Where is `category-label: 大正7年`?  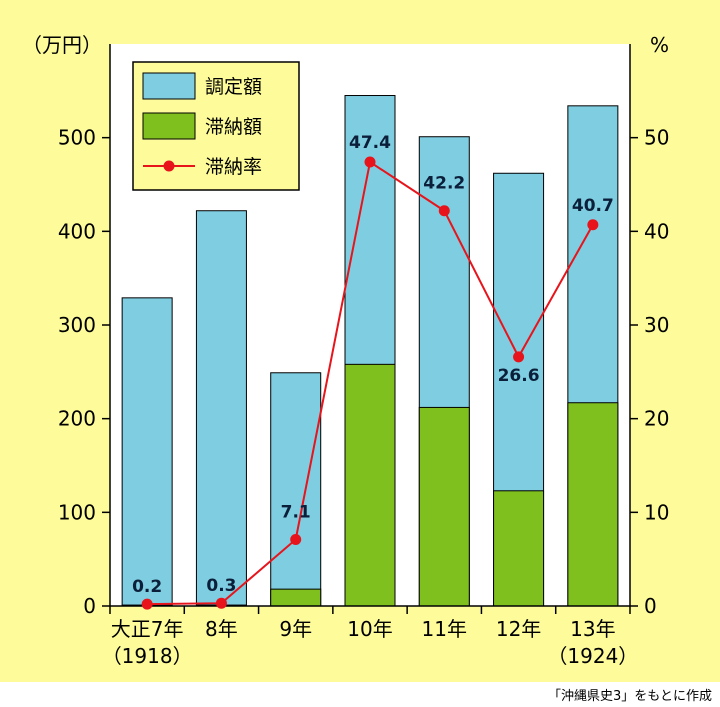
category-label: 大正7年 is located at coordinates (147, 629).